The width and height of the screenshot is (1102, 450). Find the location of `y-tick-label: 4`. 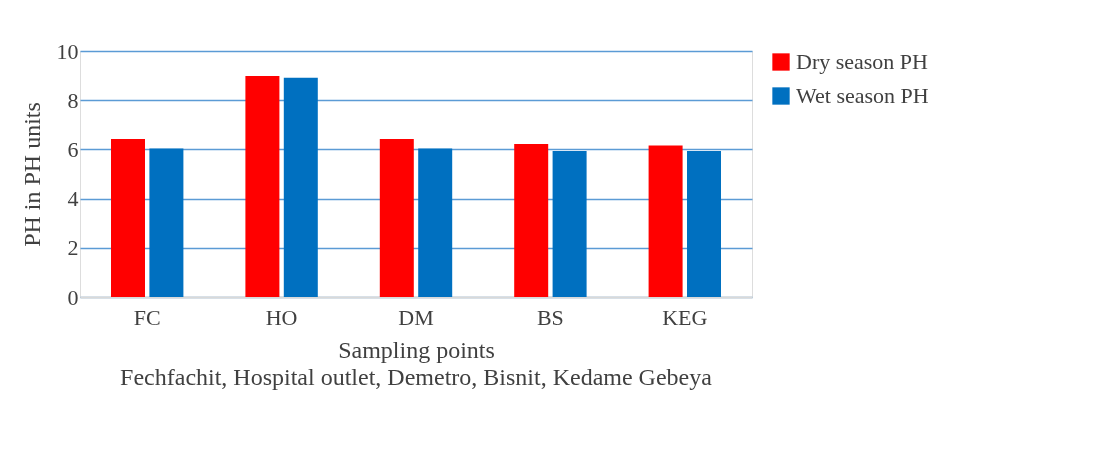

y-tick-label: 4 is located at coordinates (73, 199).